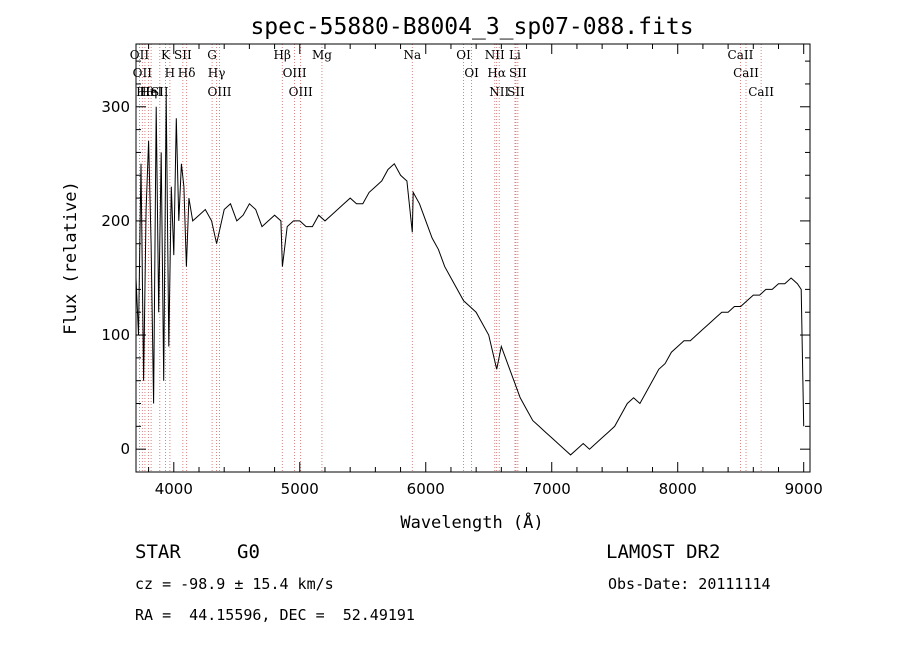 The image size is (900, 650). What do you see at coordinates (115, 221) in the screenshot?
I see `y-tick-label: 200` at bounding box center [115, 221].